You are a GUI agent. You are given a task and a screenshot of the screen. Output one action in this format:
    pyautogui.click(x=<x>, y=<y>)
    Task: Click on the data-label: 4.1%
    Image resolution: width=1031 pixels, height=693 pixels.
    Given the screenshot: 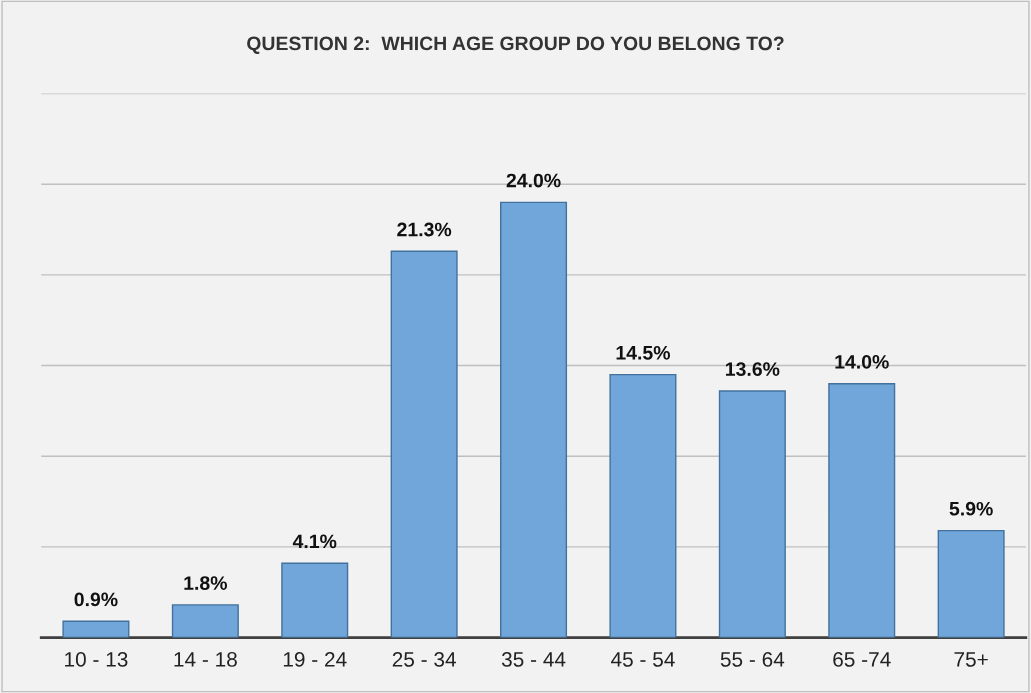 What is the action you would take?
    pyautogui.click(x=314, y=541)
    